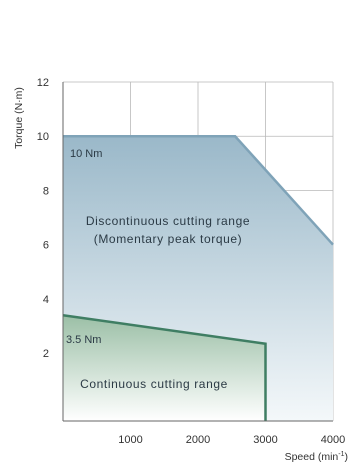 The width and height of the screenshot is (350, 464). Describe the element at coordinates (83, 340) in the screenshot. I see `continuous-torque-label: 3.5 Nm` at that location.